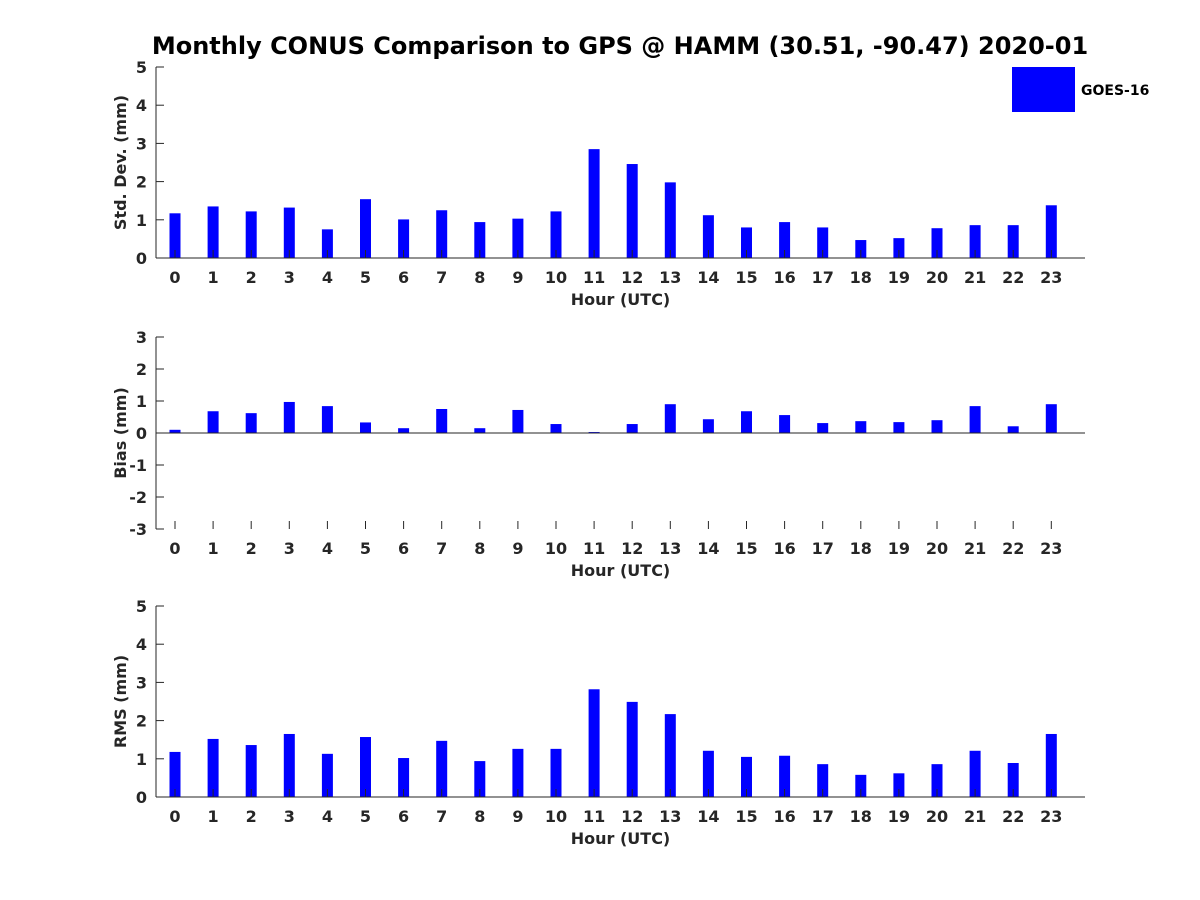 The image size is (1200, 900). Describe the element at coordinates (289, 816) in the screenshot. I see `rms-xtick-label: 3` at that location.